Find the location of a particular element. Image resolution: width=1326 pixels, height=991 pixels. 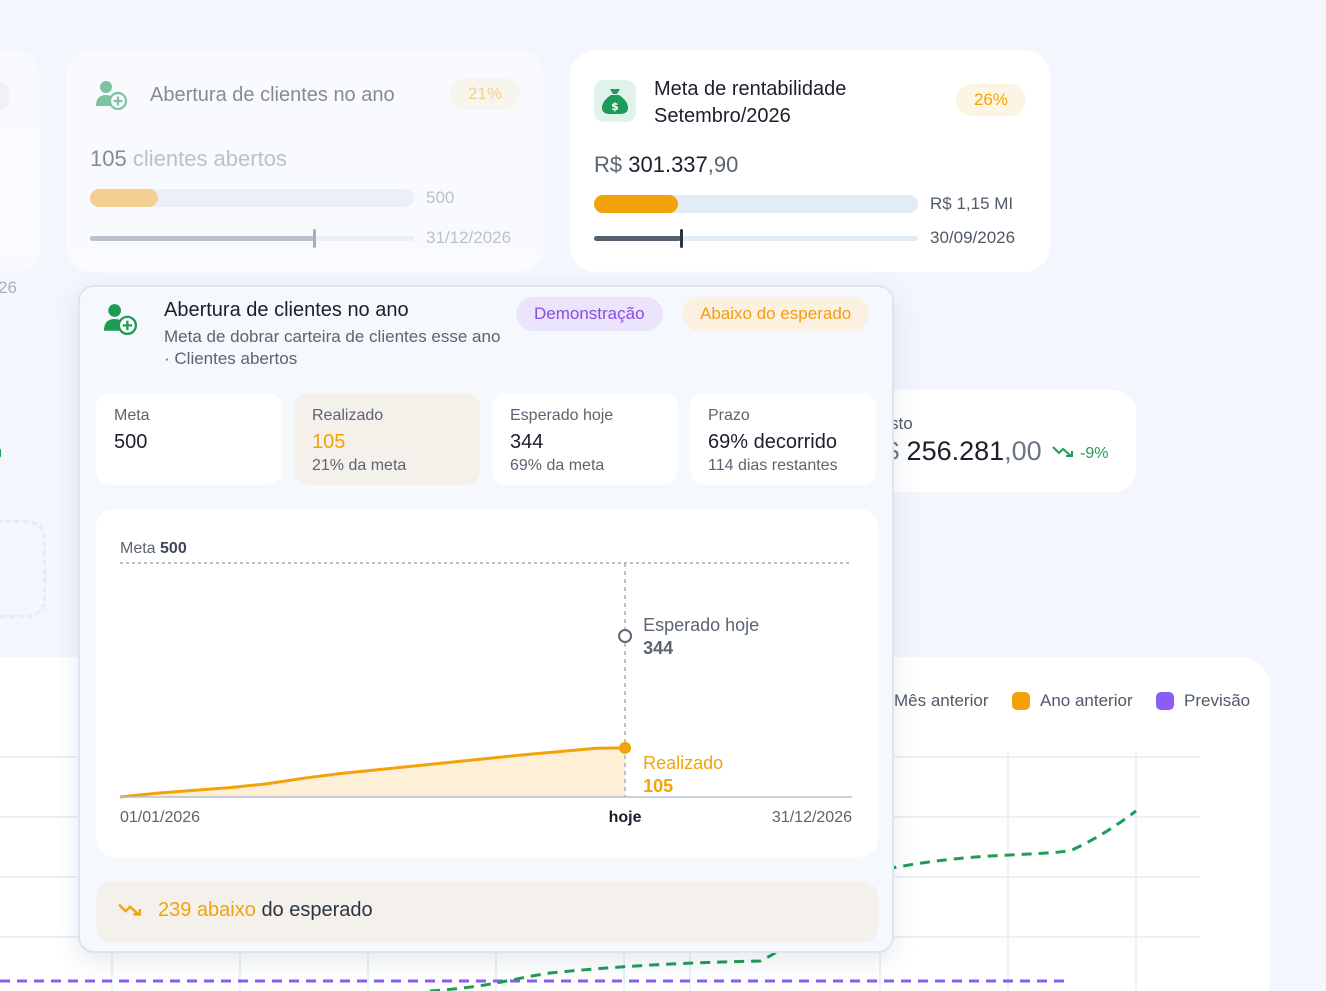

expected-point is located at coordinates (625, 636).